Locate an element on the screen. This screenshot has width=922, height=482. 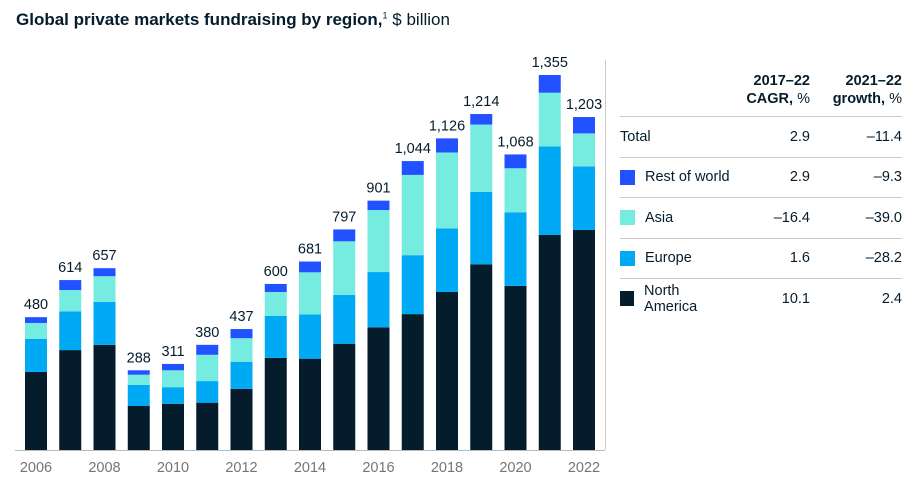
total-label: 901 is located at coordinates (378, 189).